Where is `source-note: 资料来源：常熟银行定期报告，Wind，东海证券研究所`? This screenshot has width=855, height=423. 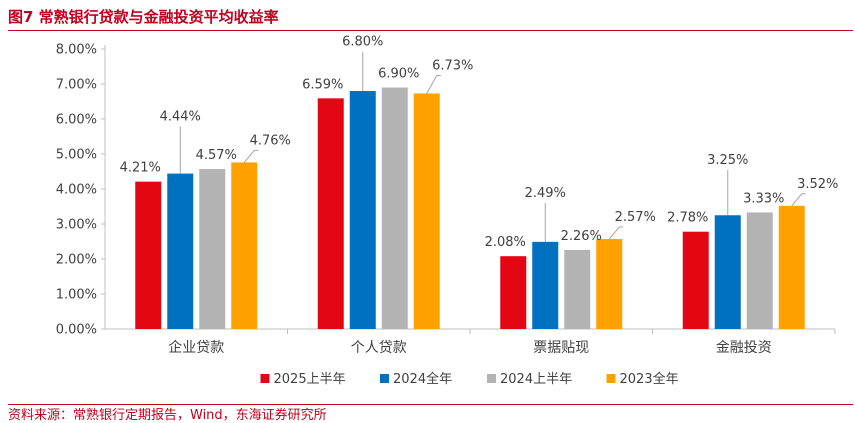
source-note: 资料来源：常熟银行定期报告，Wind，东海证券研究所 is located at coordinates (167, 415).